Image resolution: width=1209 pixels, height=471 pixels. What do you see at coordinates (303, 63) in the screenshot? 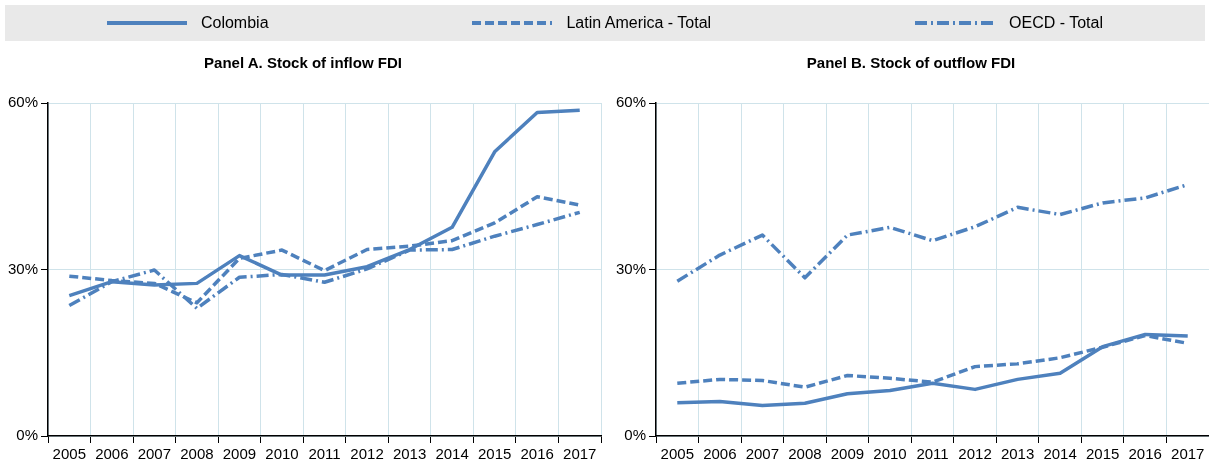
I see `chart-title: Panel A. Stock of inflow FDI` at bounding box center [303, 63].